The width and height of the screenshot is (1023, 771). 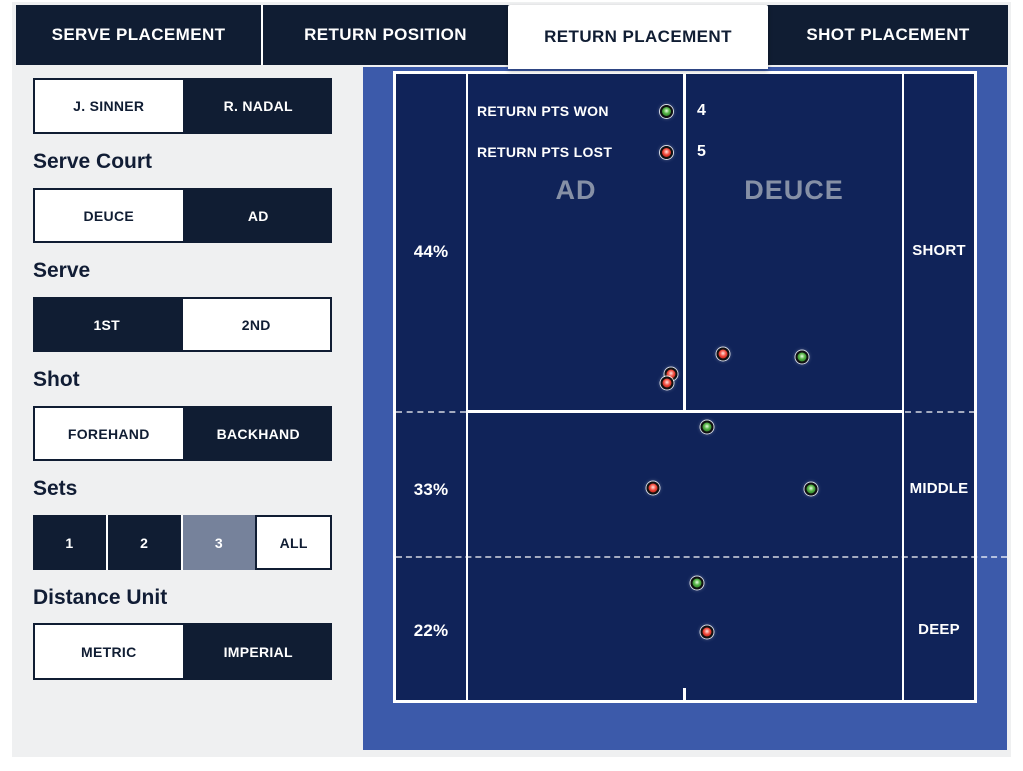 I want to click on right-sideline, so click(x=903, y=387).